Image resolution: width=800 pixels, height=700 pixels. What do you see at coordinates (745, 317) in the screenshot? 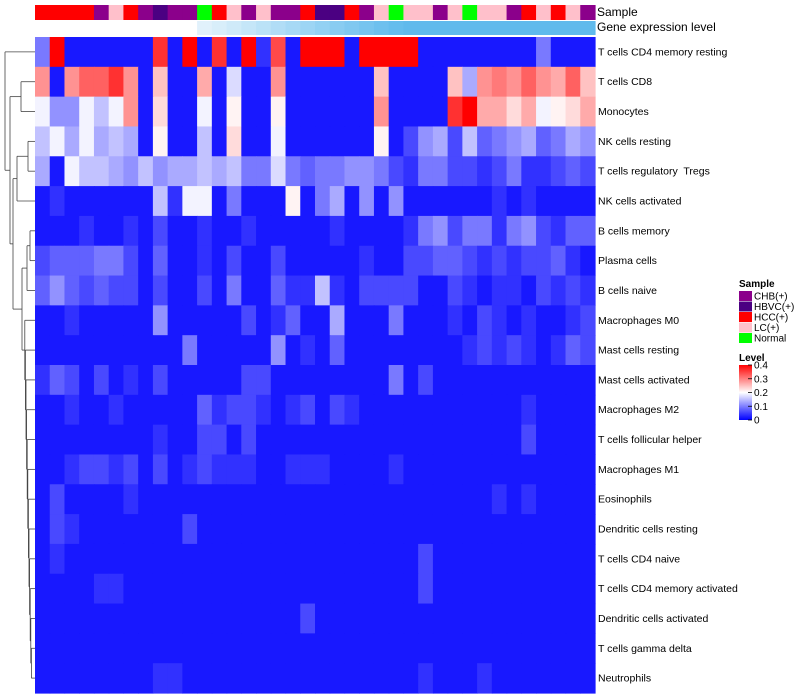
I see `sample-legend-swatch` at bounding box center [745, 317].